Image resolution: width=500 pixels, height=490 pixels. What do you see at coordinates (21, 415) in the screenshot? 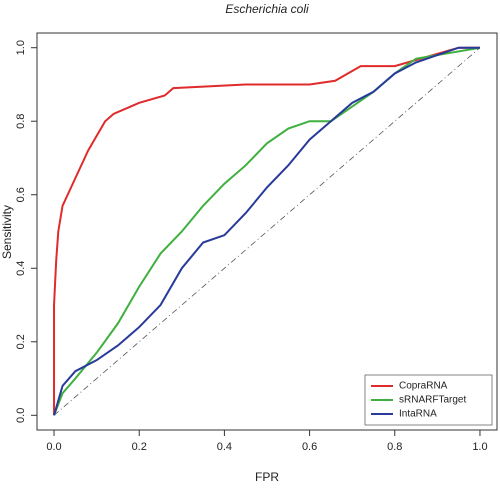
I see `y-tick-label: 0.0` at bounding box center [21, 415].